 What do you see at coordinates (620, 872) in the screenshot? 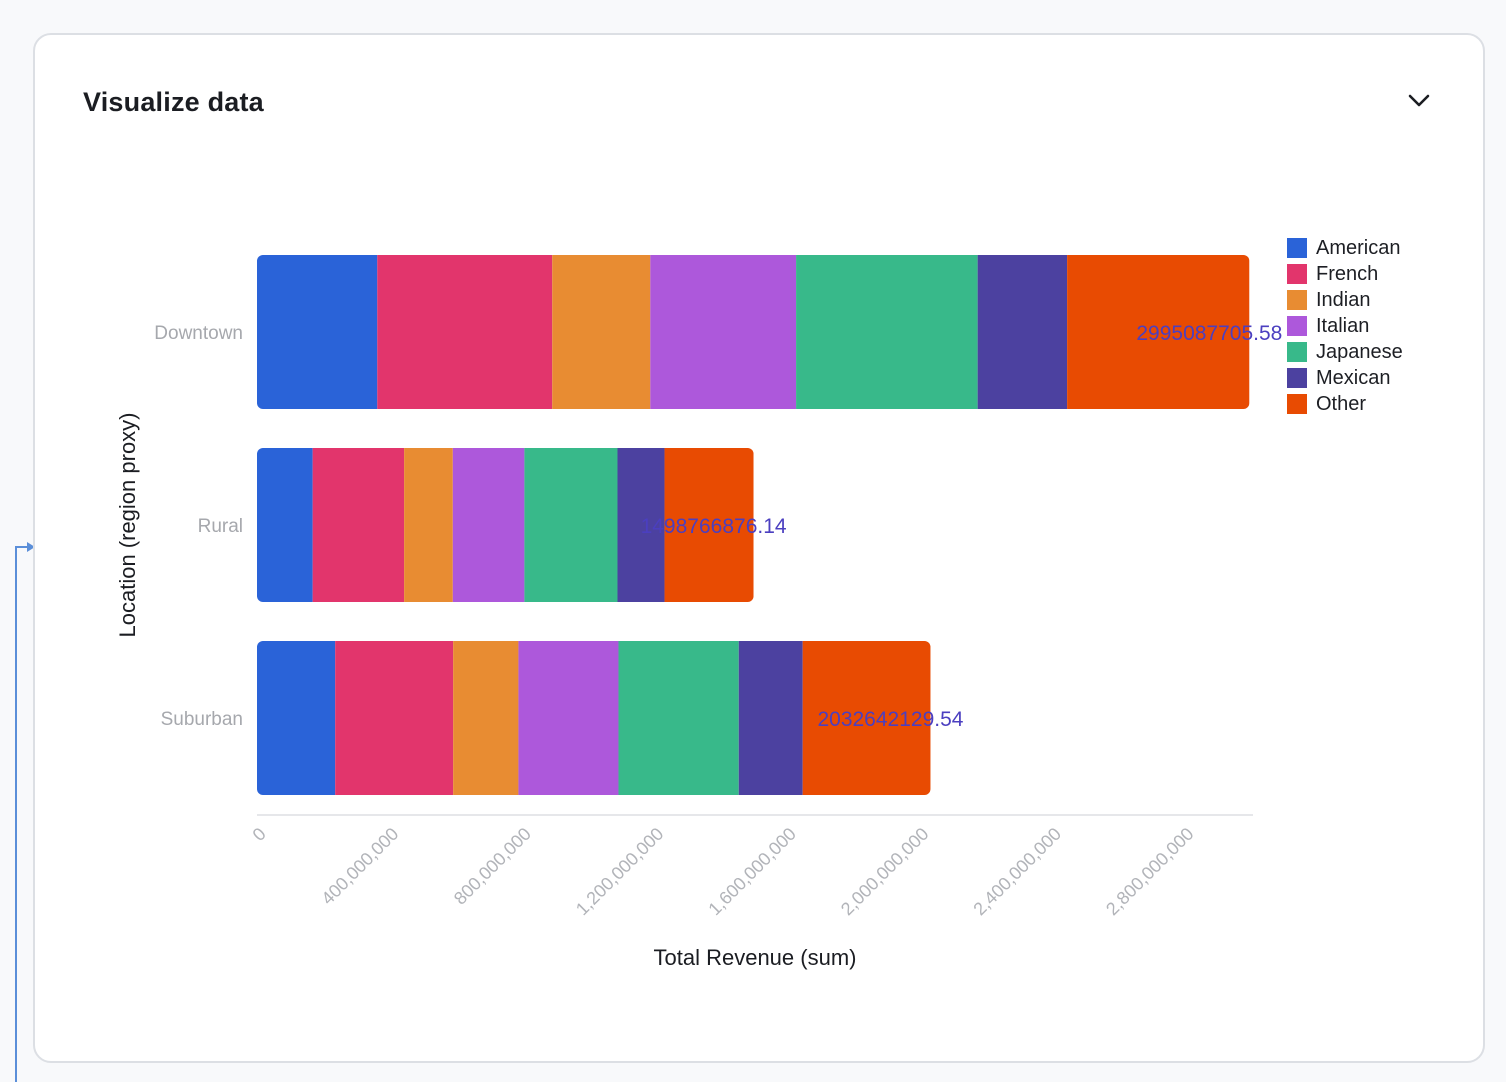
I see `x-tick-label: 1,200,000,000` at bounding box center [620, 872].